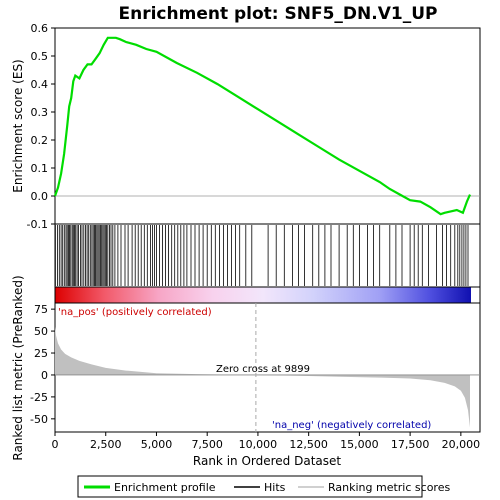  I want to click on x-tick-label: 0, so click(55, 444).